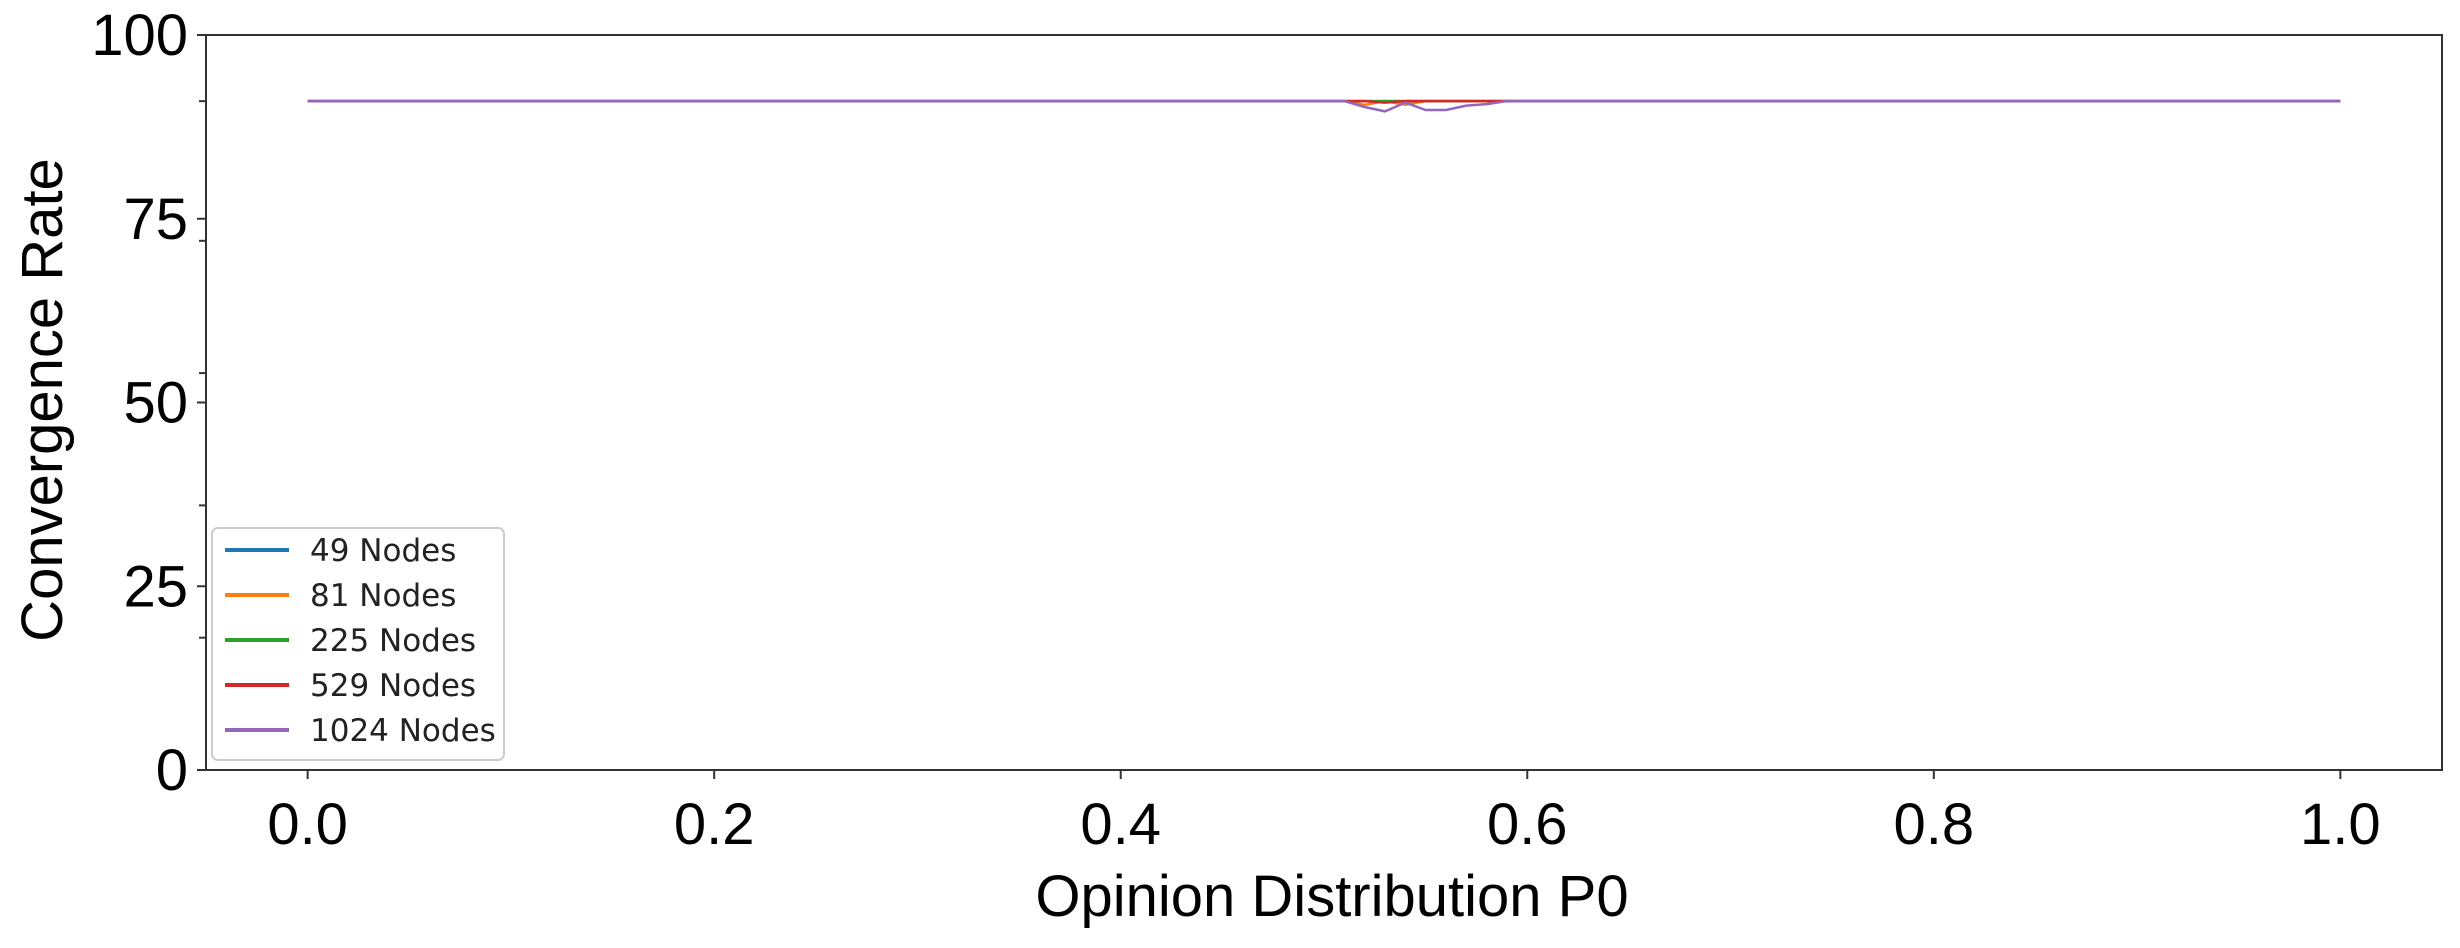  Describe the element at coordinates (1120, 824) in the screenshot. I see `x-tick-label: 0.4` at that location.